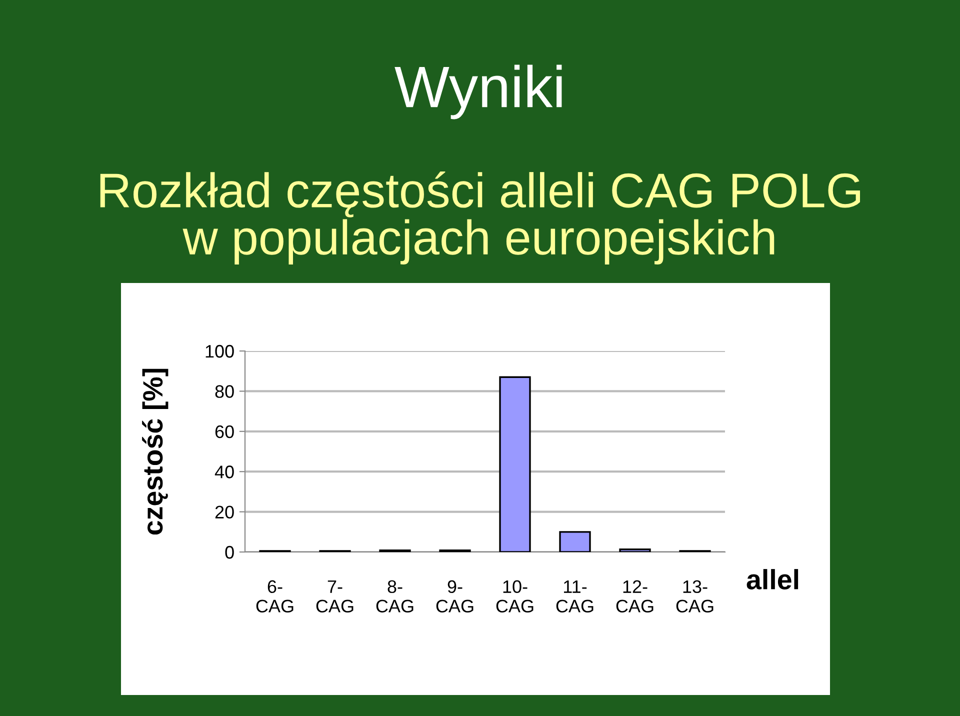 The width and height of the screenshot is (960, 716). What do you see at coordinates (455, 596) in the screenshot?
I see `x-tick-label: 9- CAG` at bounding box center [455, 596].